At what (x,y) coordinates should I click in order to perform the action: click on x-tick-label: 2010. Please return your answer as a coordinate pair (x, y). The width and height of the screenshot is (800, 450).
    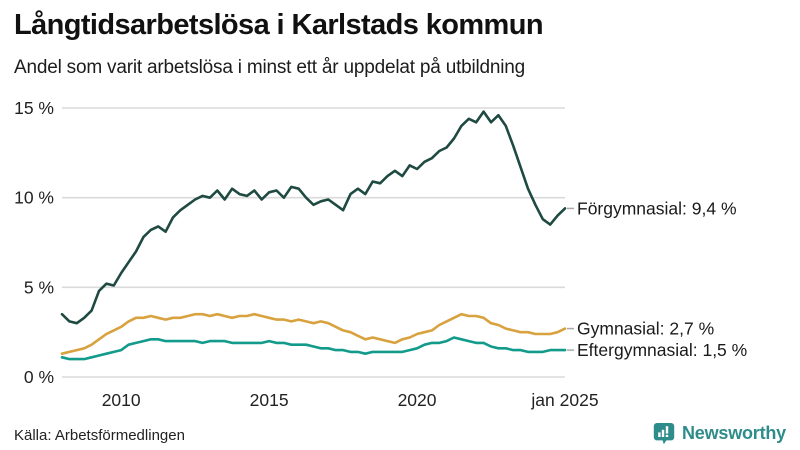
    Looking at the image, I should click on (121, 400).